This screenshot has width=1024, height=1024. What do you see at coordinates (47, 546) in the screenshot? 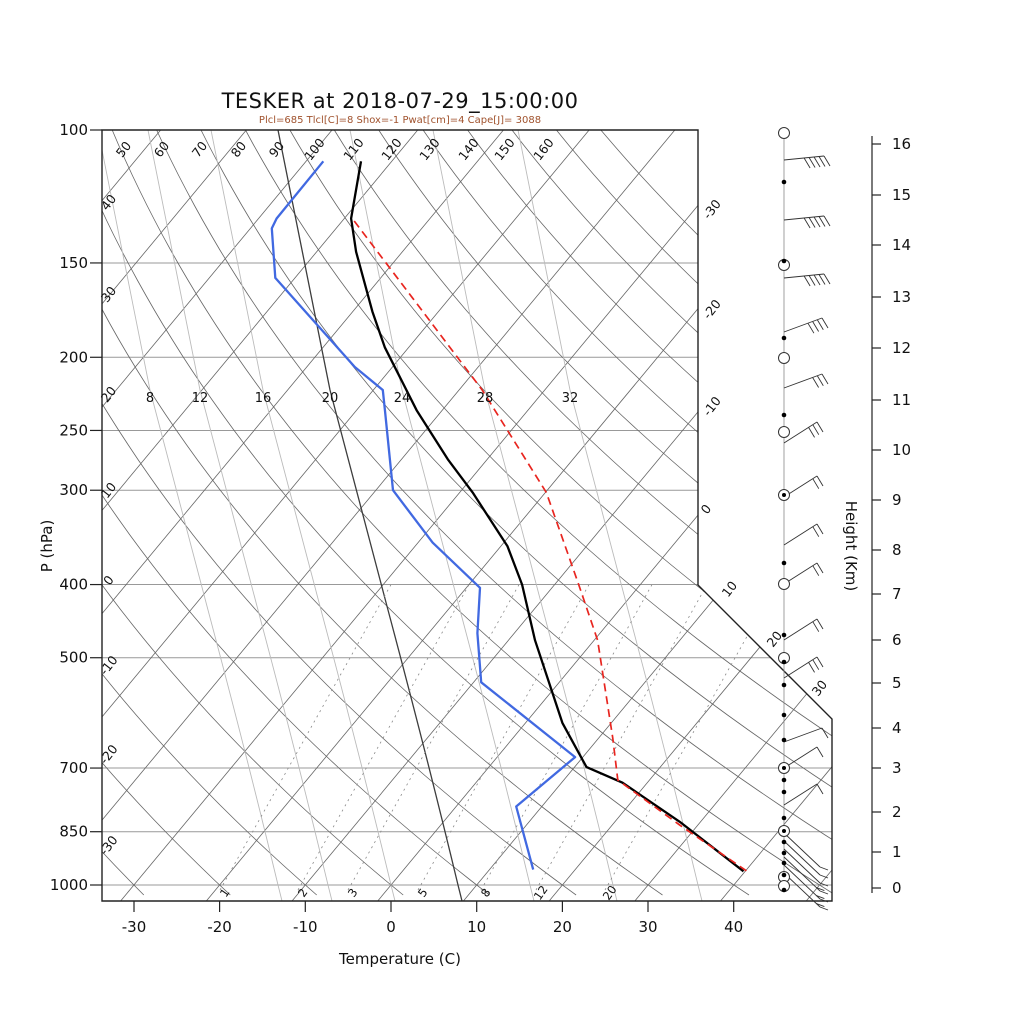
I see `pressure-axis-label: P (hPa)` at bounding box center [47, 546].